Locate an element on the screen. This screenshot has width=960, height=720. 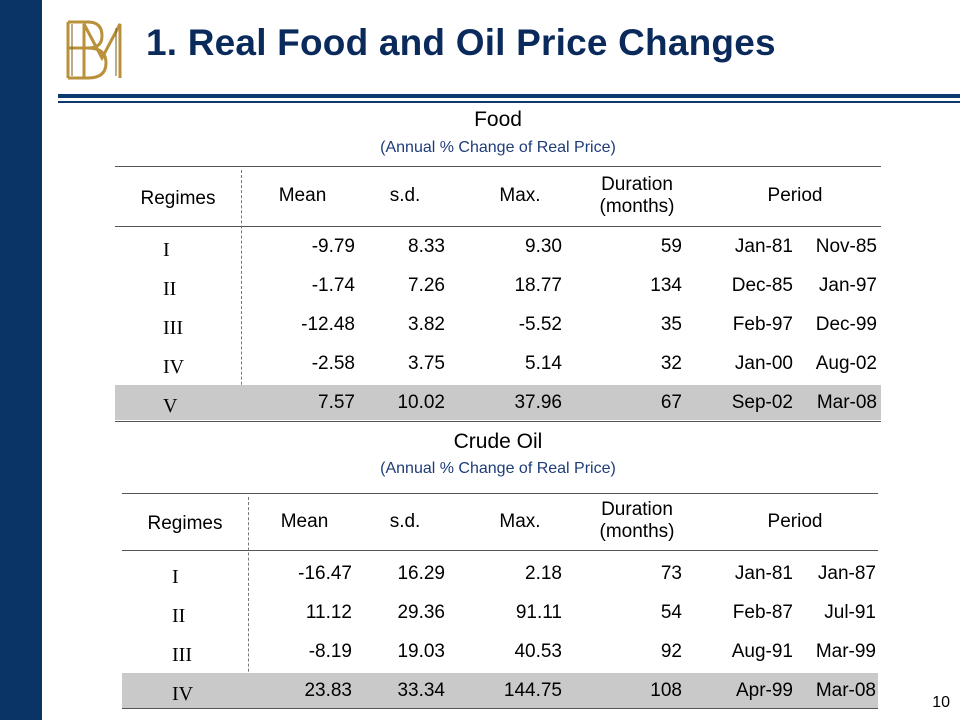
title-rule-thick is located at coordinates (509, 96).